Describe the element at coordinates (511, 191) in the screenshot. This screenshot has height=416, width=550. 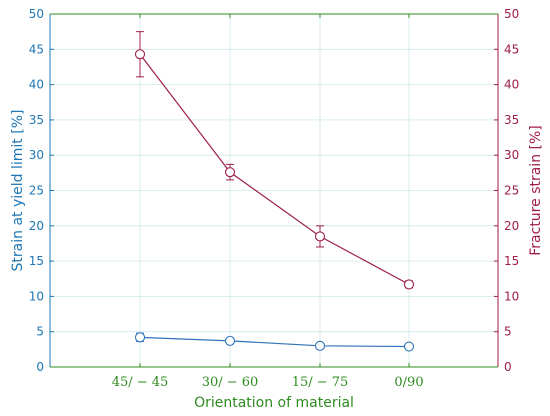
I see `right-tick-label: 25` at that location.